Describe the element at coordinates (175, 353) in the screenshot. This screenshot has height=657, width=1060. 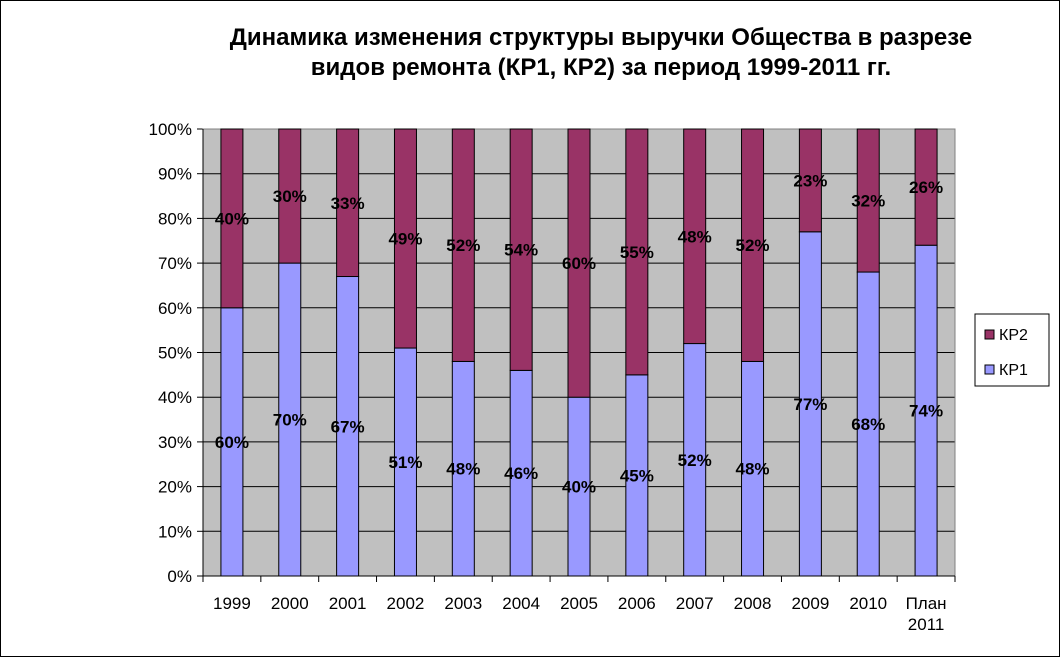
I see `y-tick-label: 50%` at that location.